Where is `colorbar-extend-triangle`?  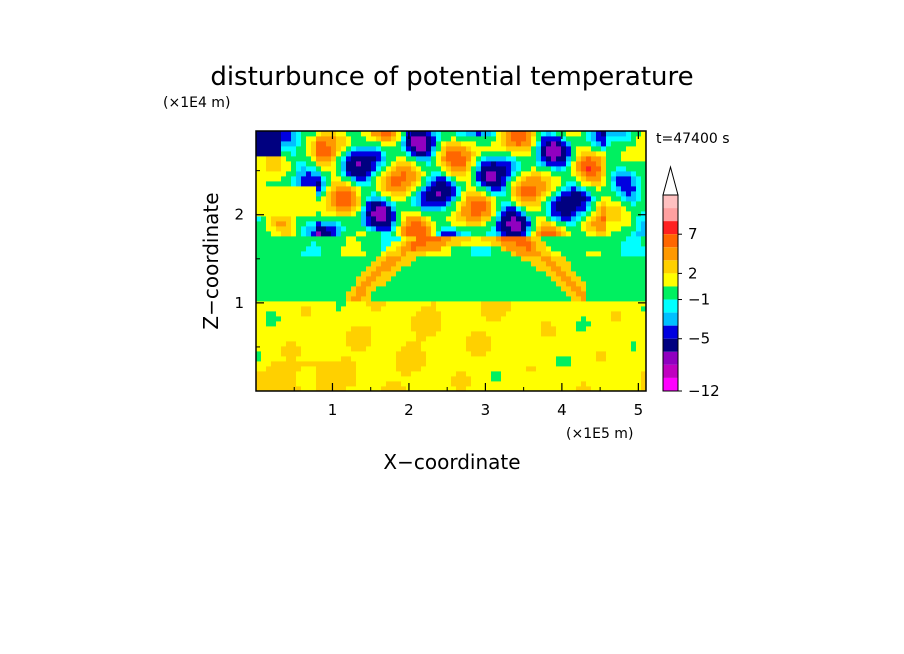
colorbar-extend-triangle is located at coordinates (670, 180).